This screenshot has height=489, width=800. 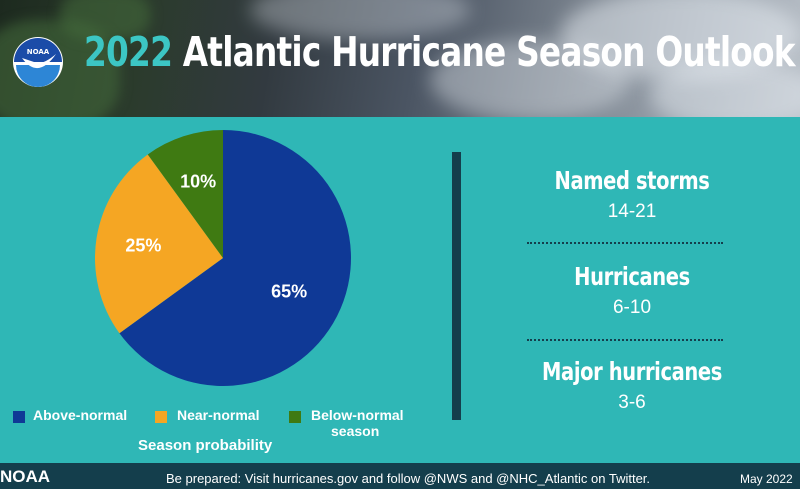 I want to click on noaa-logo-icon: NOAA, so click(x=38, y=62).